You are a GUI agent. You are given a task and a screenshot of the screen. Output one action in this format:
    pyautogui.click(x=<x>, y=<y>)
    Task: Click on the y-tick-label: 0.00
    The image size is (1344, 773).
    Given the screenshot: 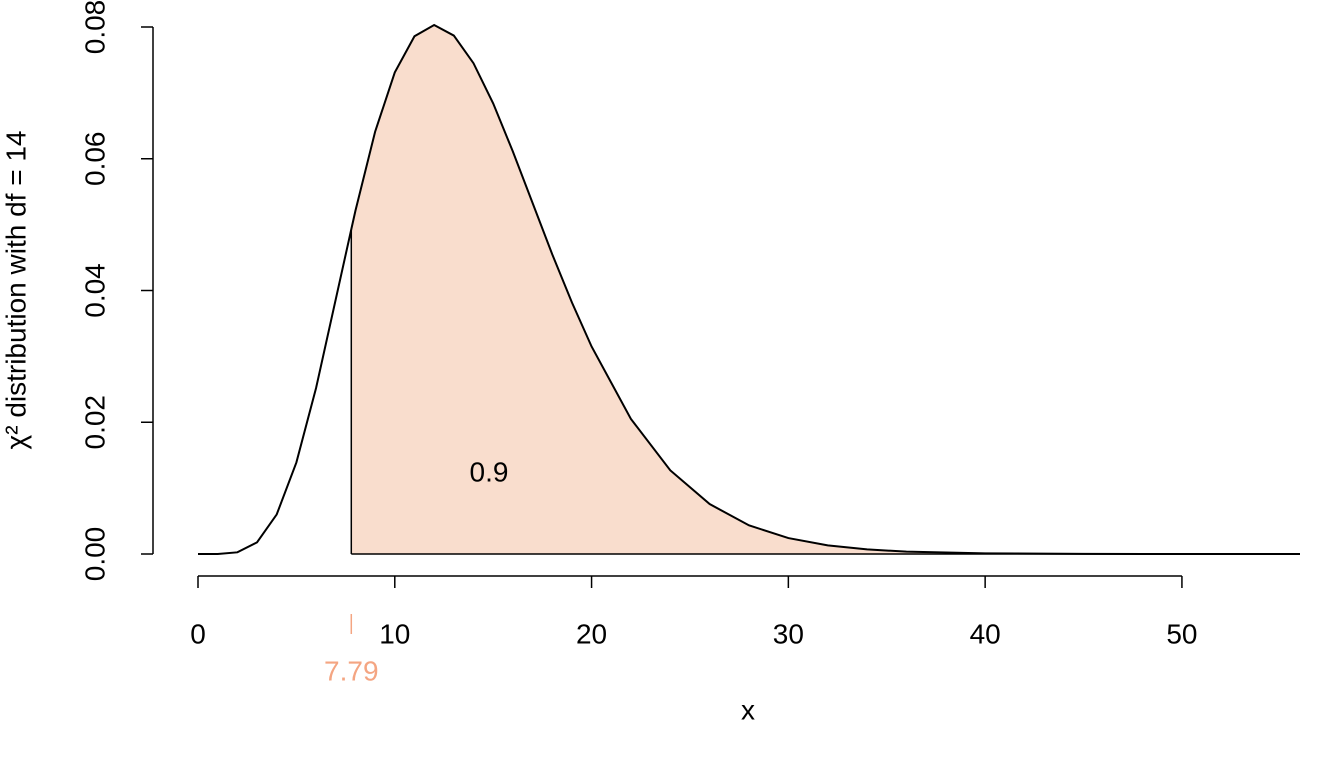 What is the action you would take?
    pyautogui.click(x=94, y=554)
    